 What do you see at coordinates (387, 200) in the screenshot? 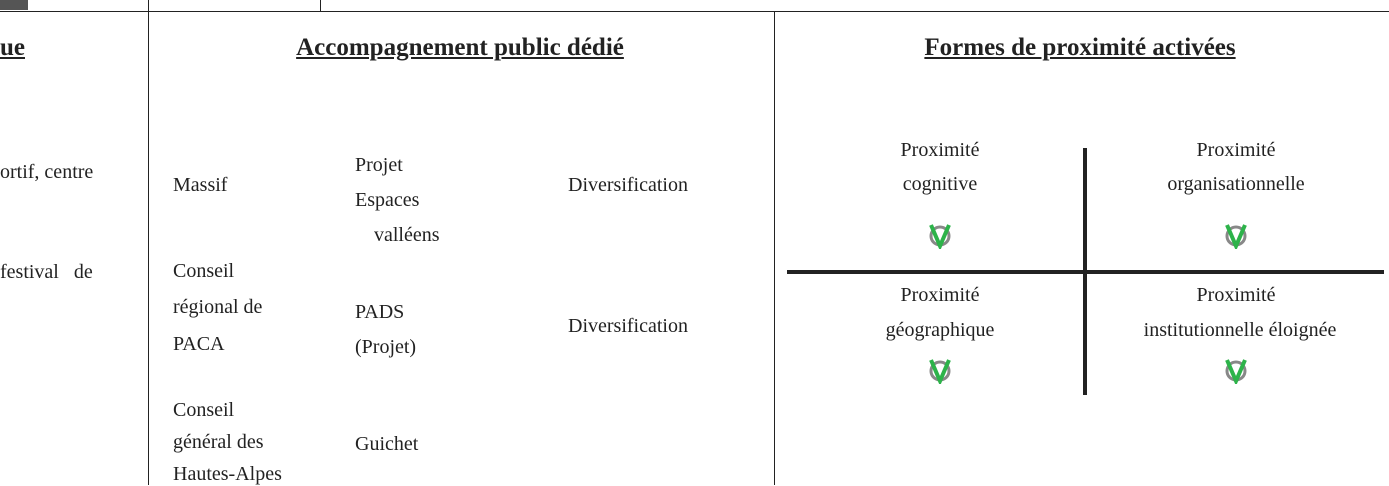
I see `project: Espaces` at bounding box center [387, 200].